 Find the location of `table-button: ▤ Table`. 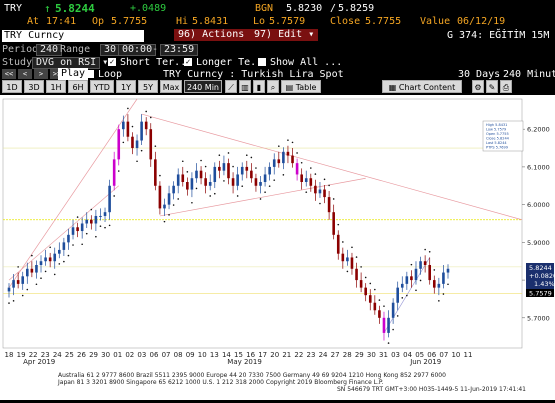

table-button: ▤ Table is located at coordinates (301, 86).